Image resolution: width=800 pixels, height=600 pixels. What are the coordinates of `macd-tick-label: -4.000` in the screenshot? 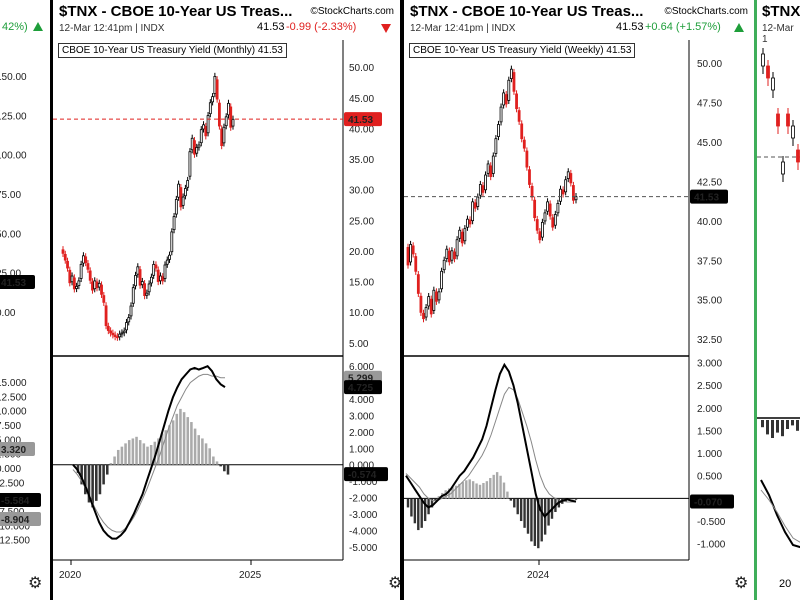 It's located at (363, 531).